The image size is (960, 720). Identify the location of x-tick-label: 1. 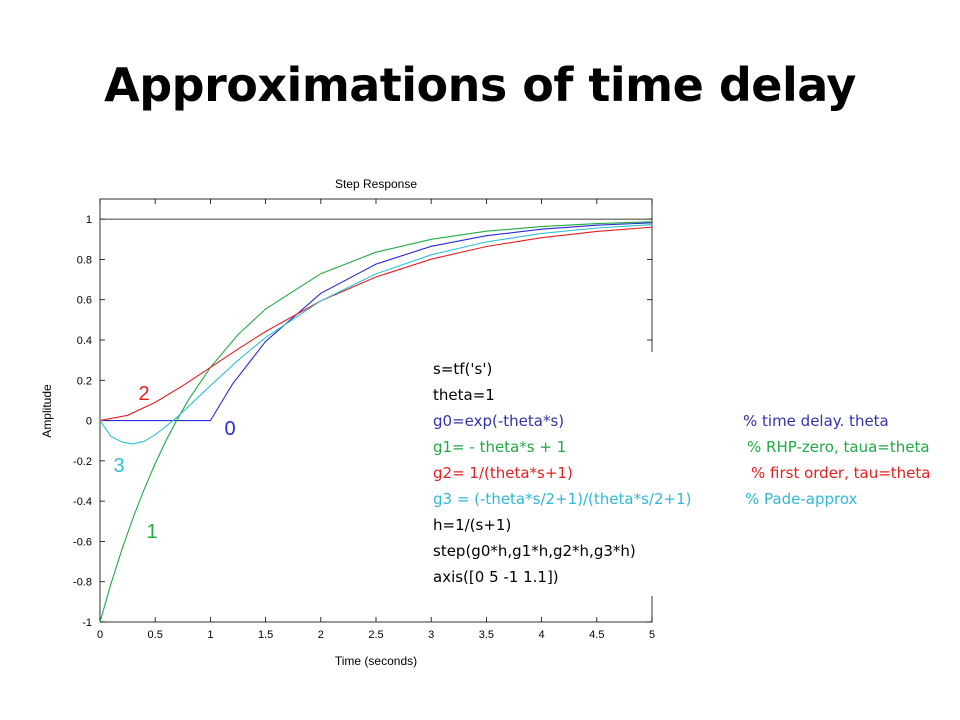
(210, 635).